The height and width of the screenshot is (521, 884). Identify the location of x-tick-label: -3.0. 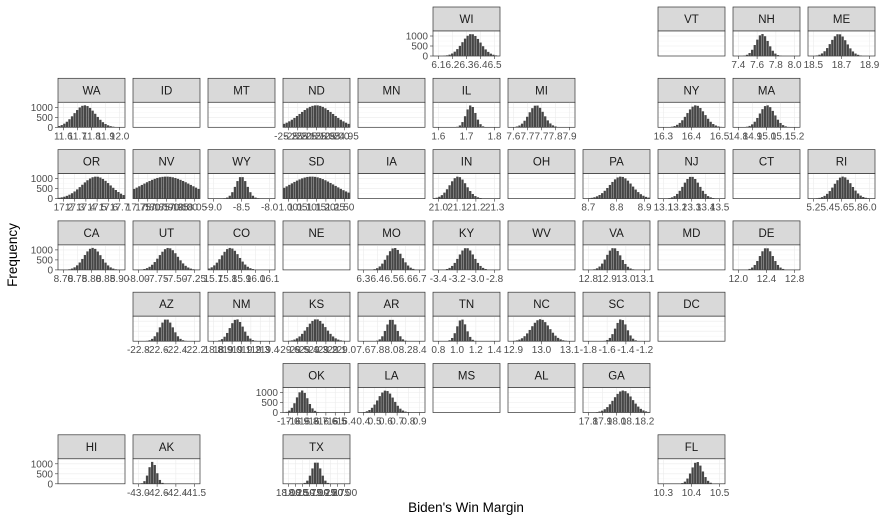
(476, 279).